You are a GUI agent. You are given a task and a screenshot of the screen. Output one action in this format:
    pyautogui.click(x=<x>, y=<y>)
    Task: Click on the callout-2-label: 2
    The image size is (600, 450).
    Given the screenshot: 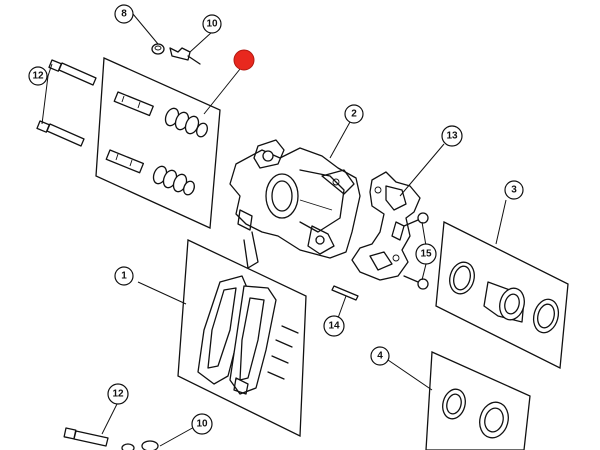 What is the action you would take?
    pyautogui.click(x=354, y=114)
    